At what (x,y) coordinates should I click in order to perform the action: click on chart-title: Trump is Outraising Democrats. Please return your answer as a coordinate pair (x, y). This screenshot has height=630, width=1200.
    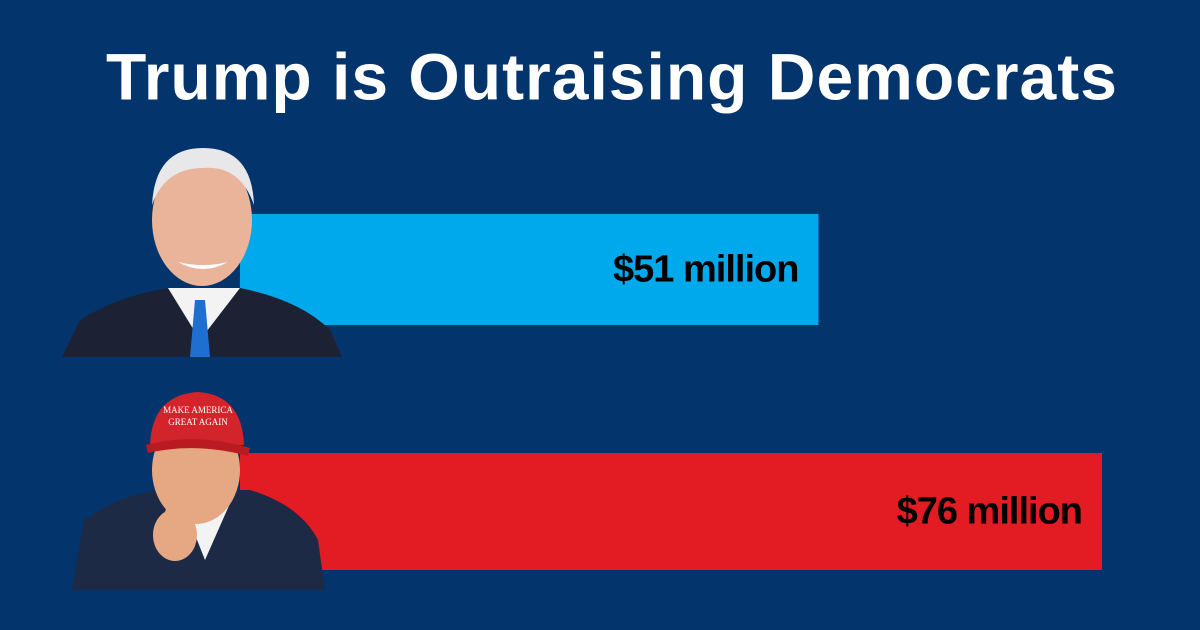
    Looking at the image, I should click on (612, 76).